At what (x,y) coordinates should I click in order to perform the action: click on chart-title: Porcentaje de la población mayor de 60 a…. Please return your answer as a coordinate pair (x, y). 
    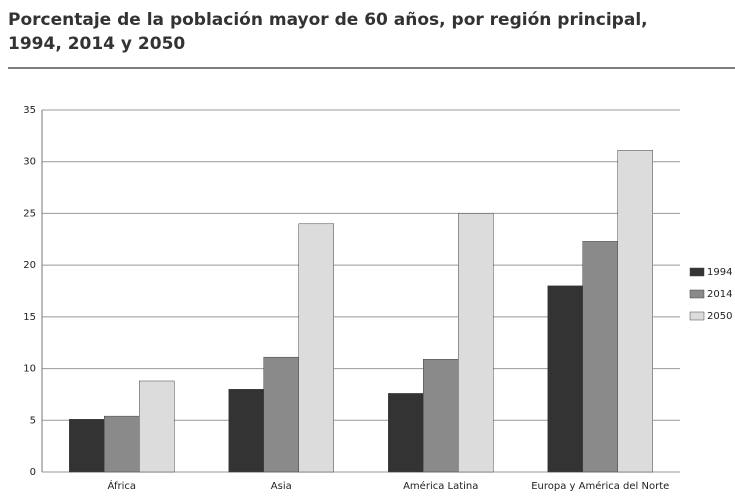
    Looking at the image, I should click on (328, 20).